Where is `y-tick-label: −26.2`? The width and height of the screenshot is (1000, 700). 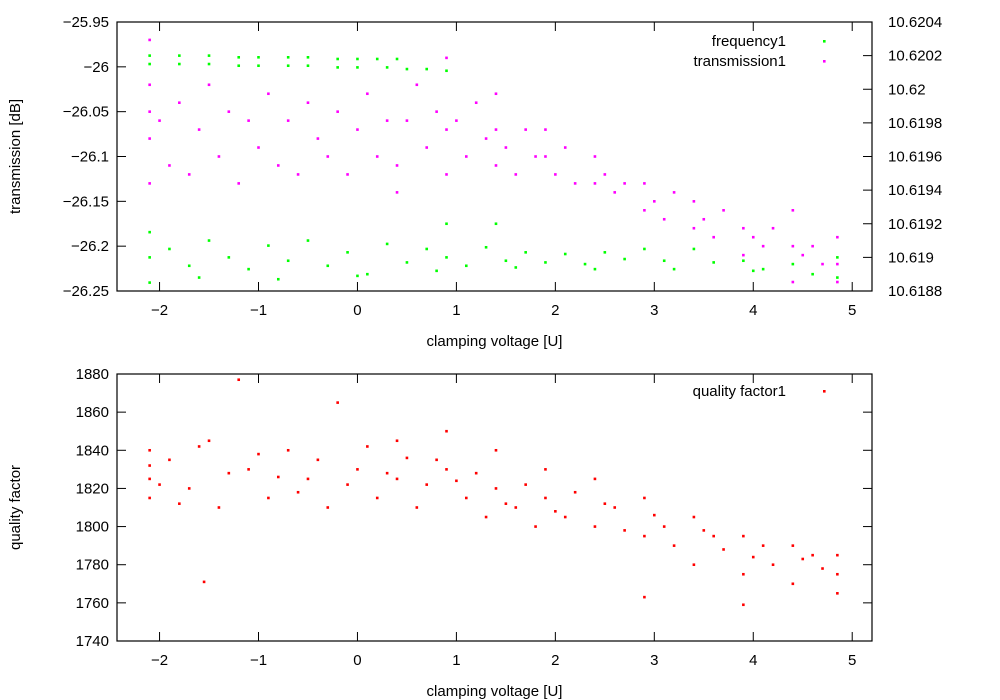 y-tick-label: −26.2 is located at coordinates (90, 246).